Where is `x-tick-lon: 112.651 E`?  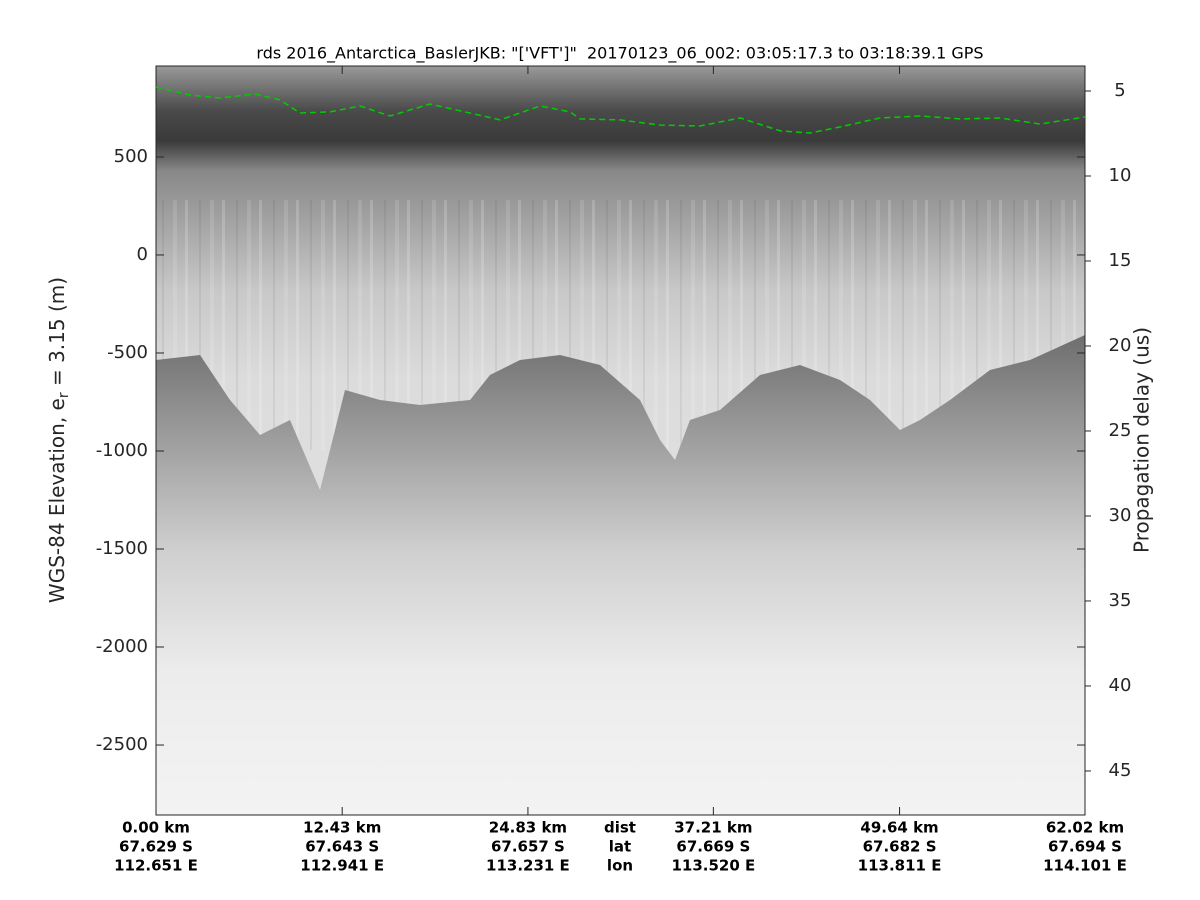
x-tick-lon: 112.651 E is located at coordinates (156, 866).